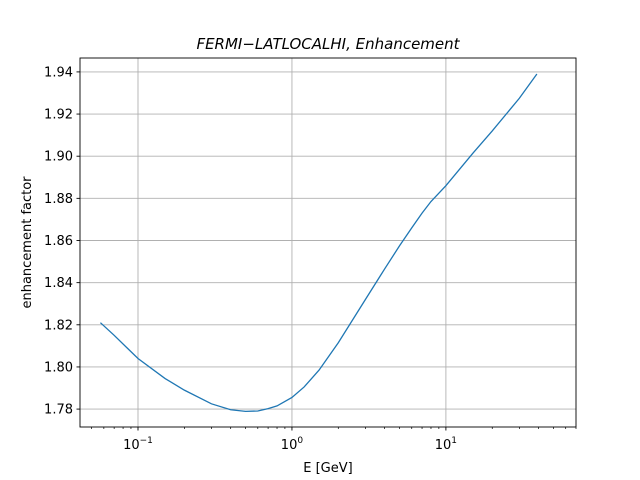  What do you see at coordinates (146, 441) in the screenshot?
I see `x-tick-label-exponent: −1` at bounding box center [146, 441].